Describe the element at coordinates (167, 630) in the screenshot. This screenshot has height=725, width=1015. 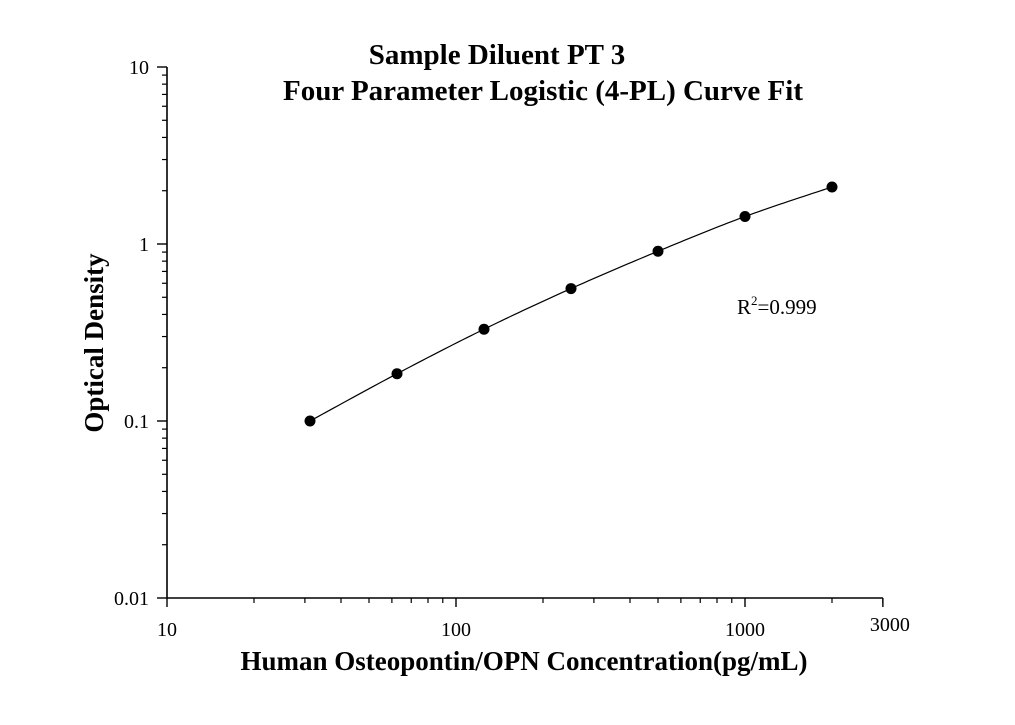
I see `x-tick-label: 10` at that location.